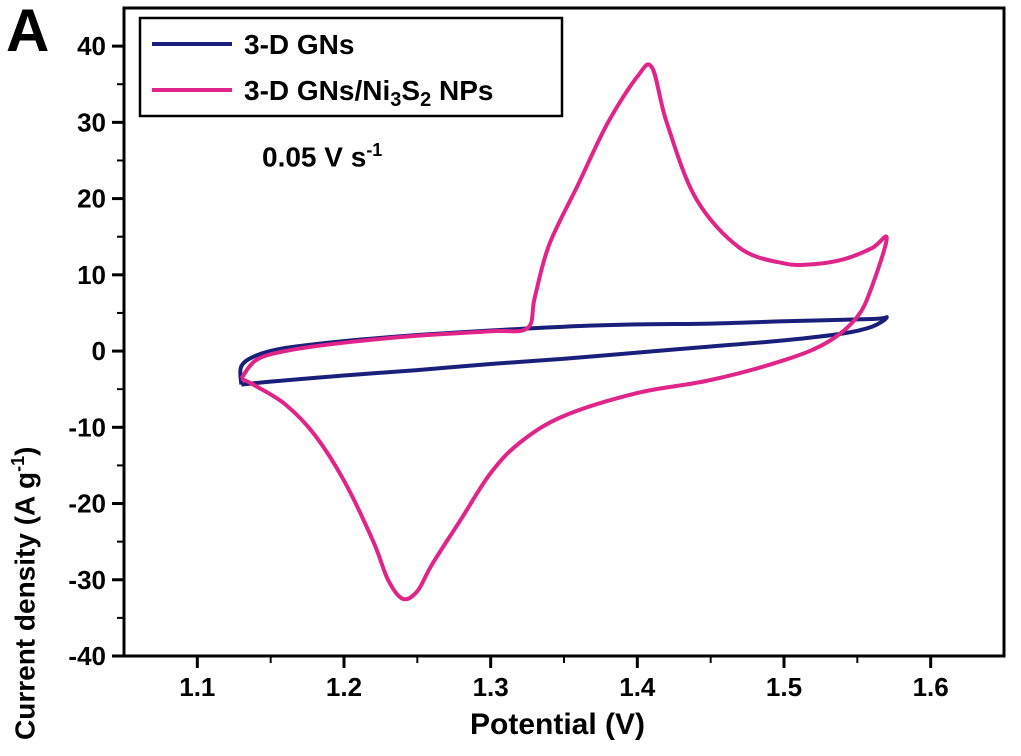 The width and height of the screenshot is (1021, 756). Describe the element at coordinates (91, 199) in the screenshot. I see `y-tick-label: 20` at that location.